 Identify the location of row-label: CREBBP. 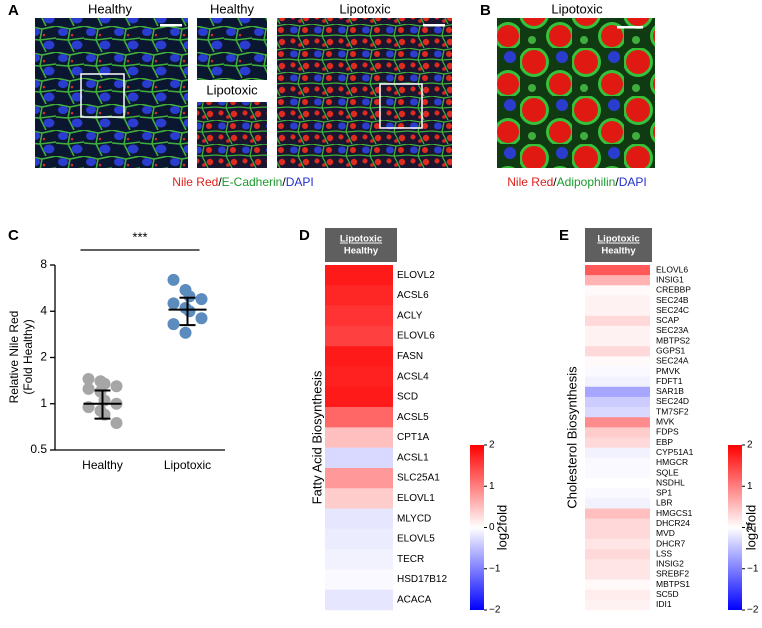
(673, 290).